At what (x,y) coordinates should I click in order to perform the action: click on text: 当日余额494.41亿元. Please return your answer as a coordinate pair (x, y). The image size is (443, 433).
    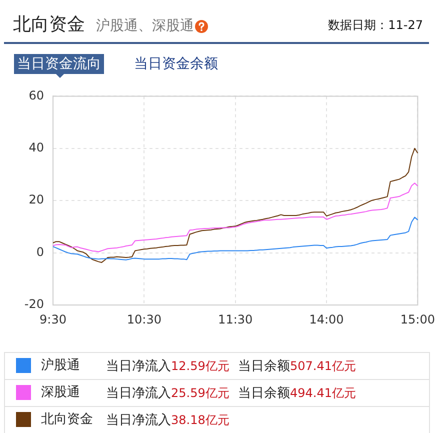
    Looking at the image, I should click on (297, 393).